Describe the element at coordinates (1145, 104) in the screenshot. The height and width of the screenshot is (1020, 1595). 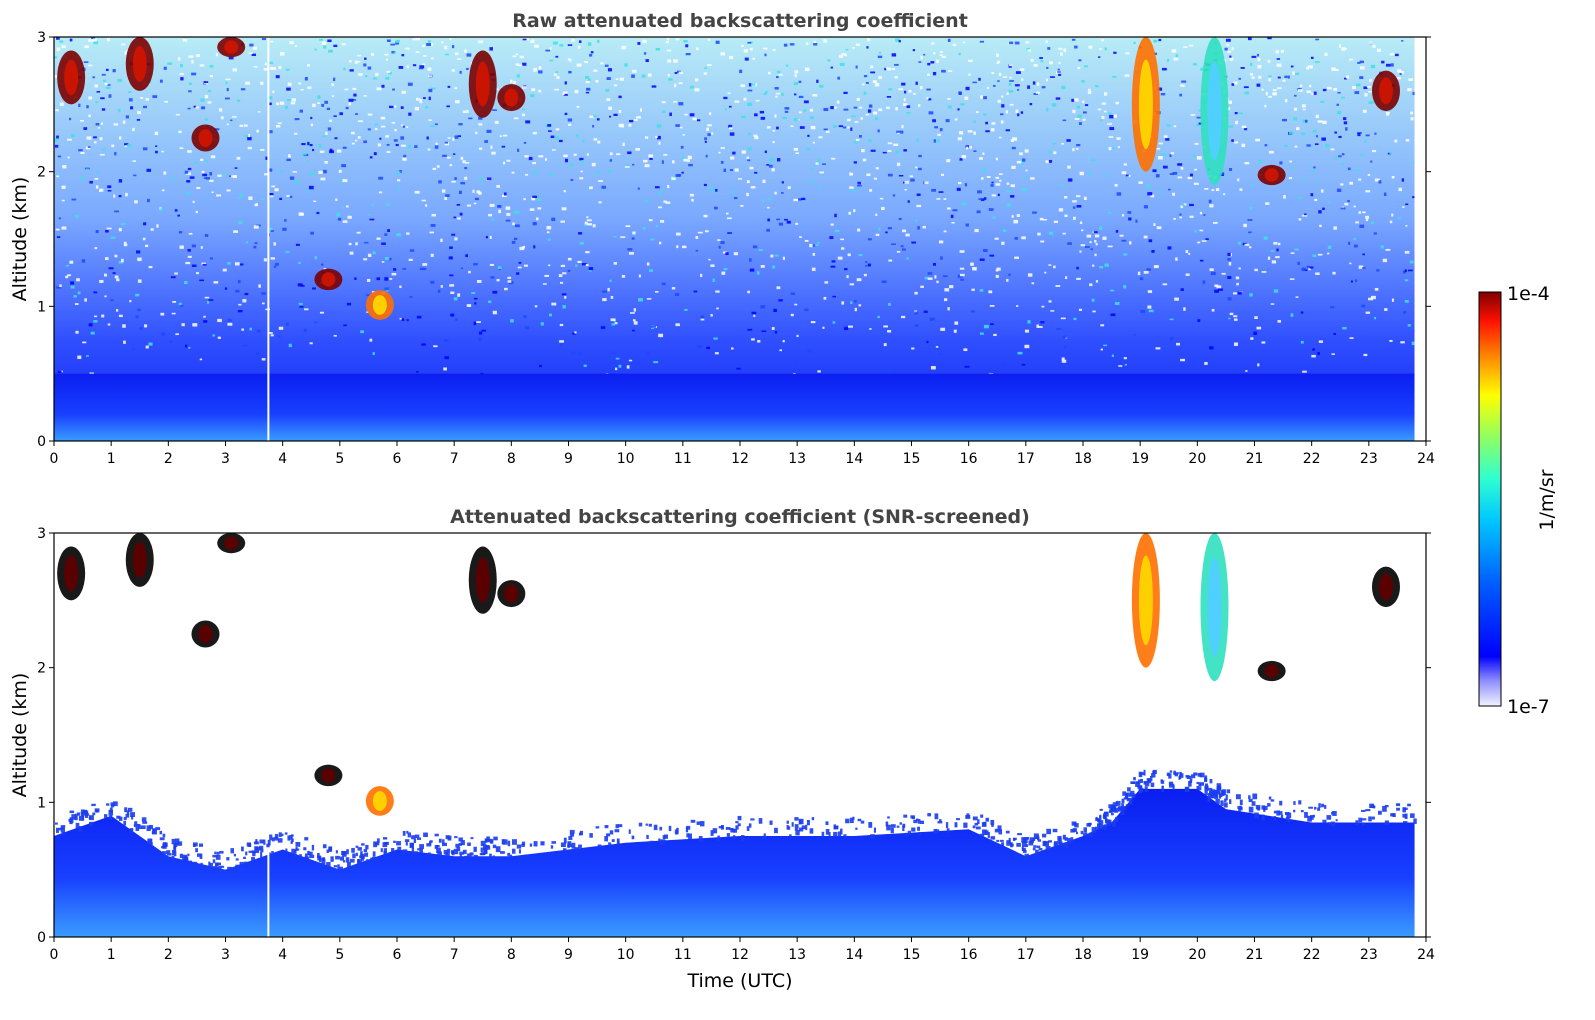
I see `cloud-core` at that location.